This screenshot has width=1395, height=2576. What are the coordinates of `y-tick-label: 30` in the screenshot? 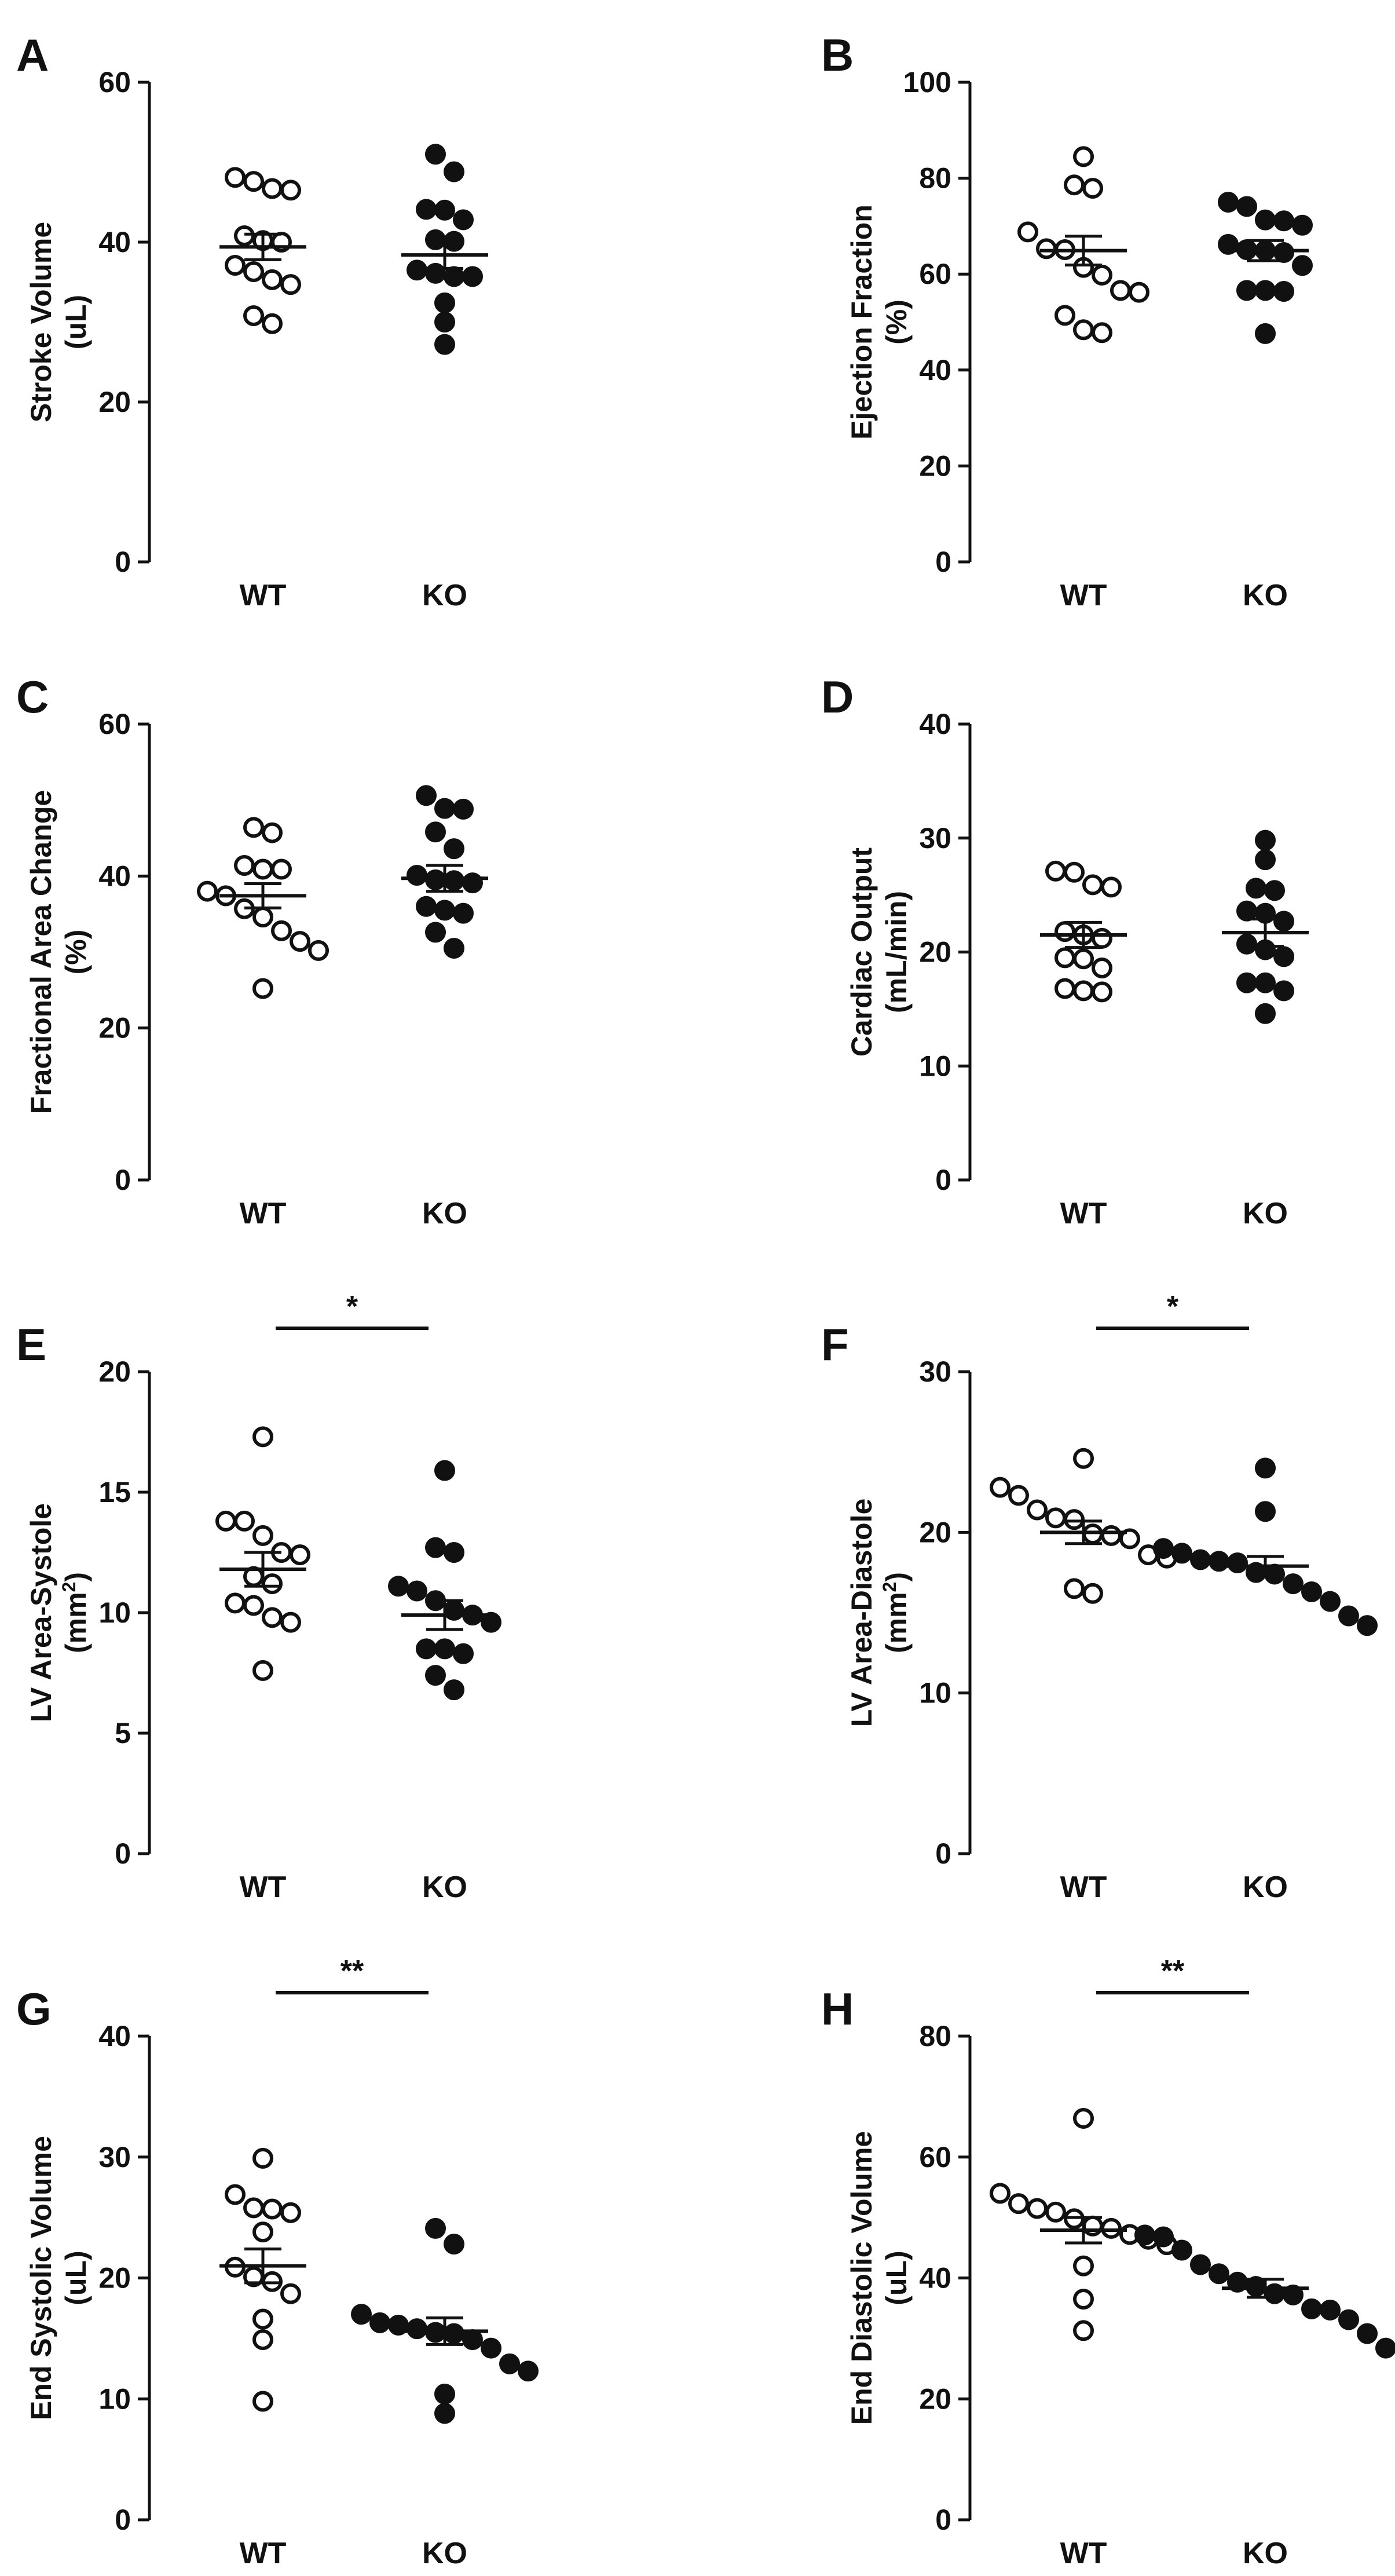 It's located at (935, 838).